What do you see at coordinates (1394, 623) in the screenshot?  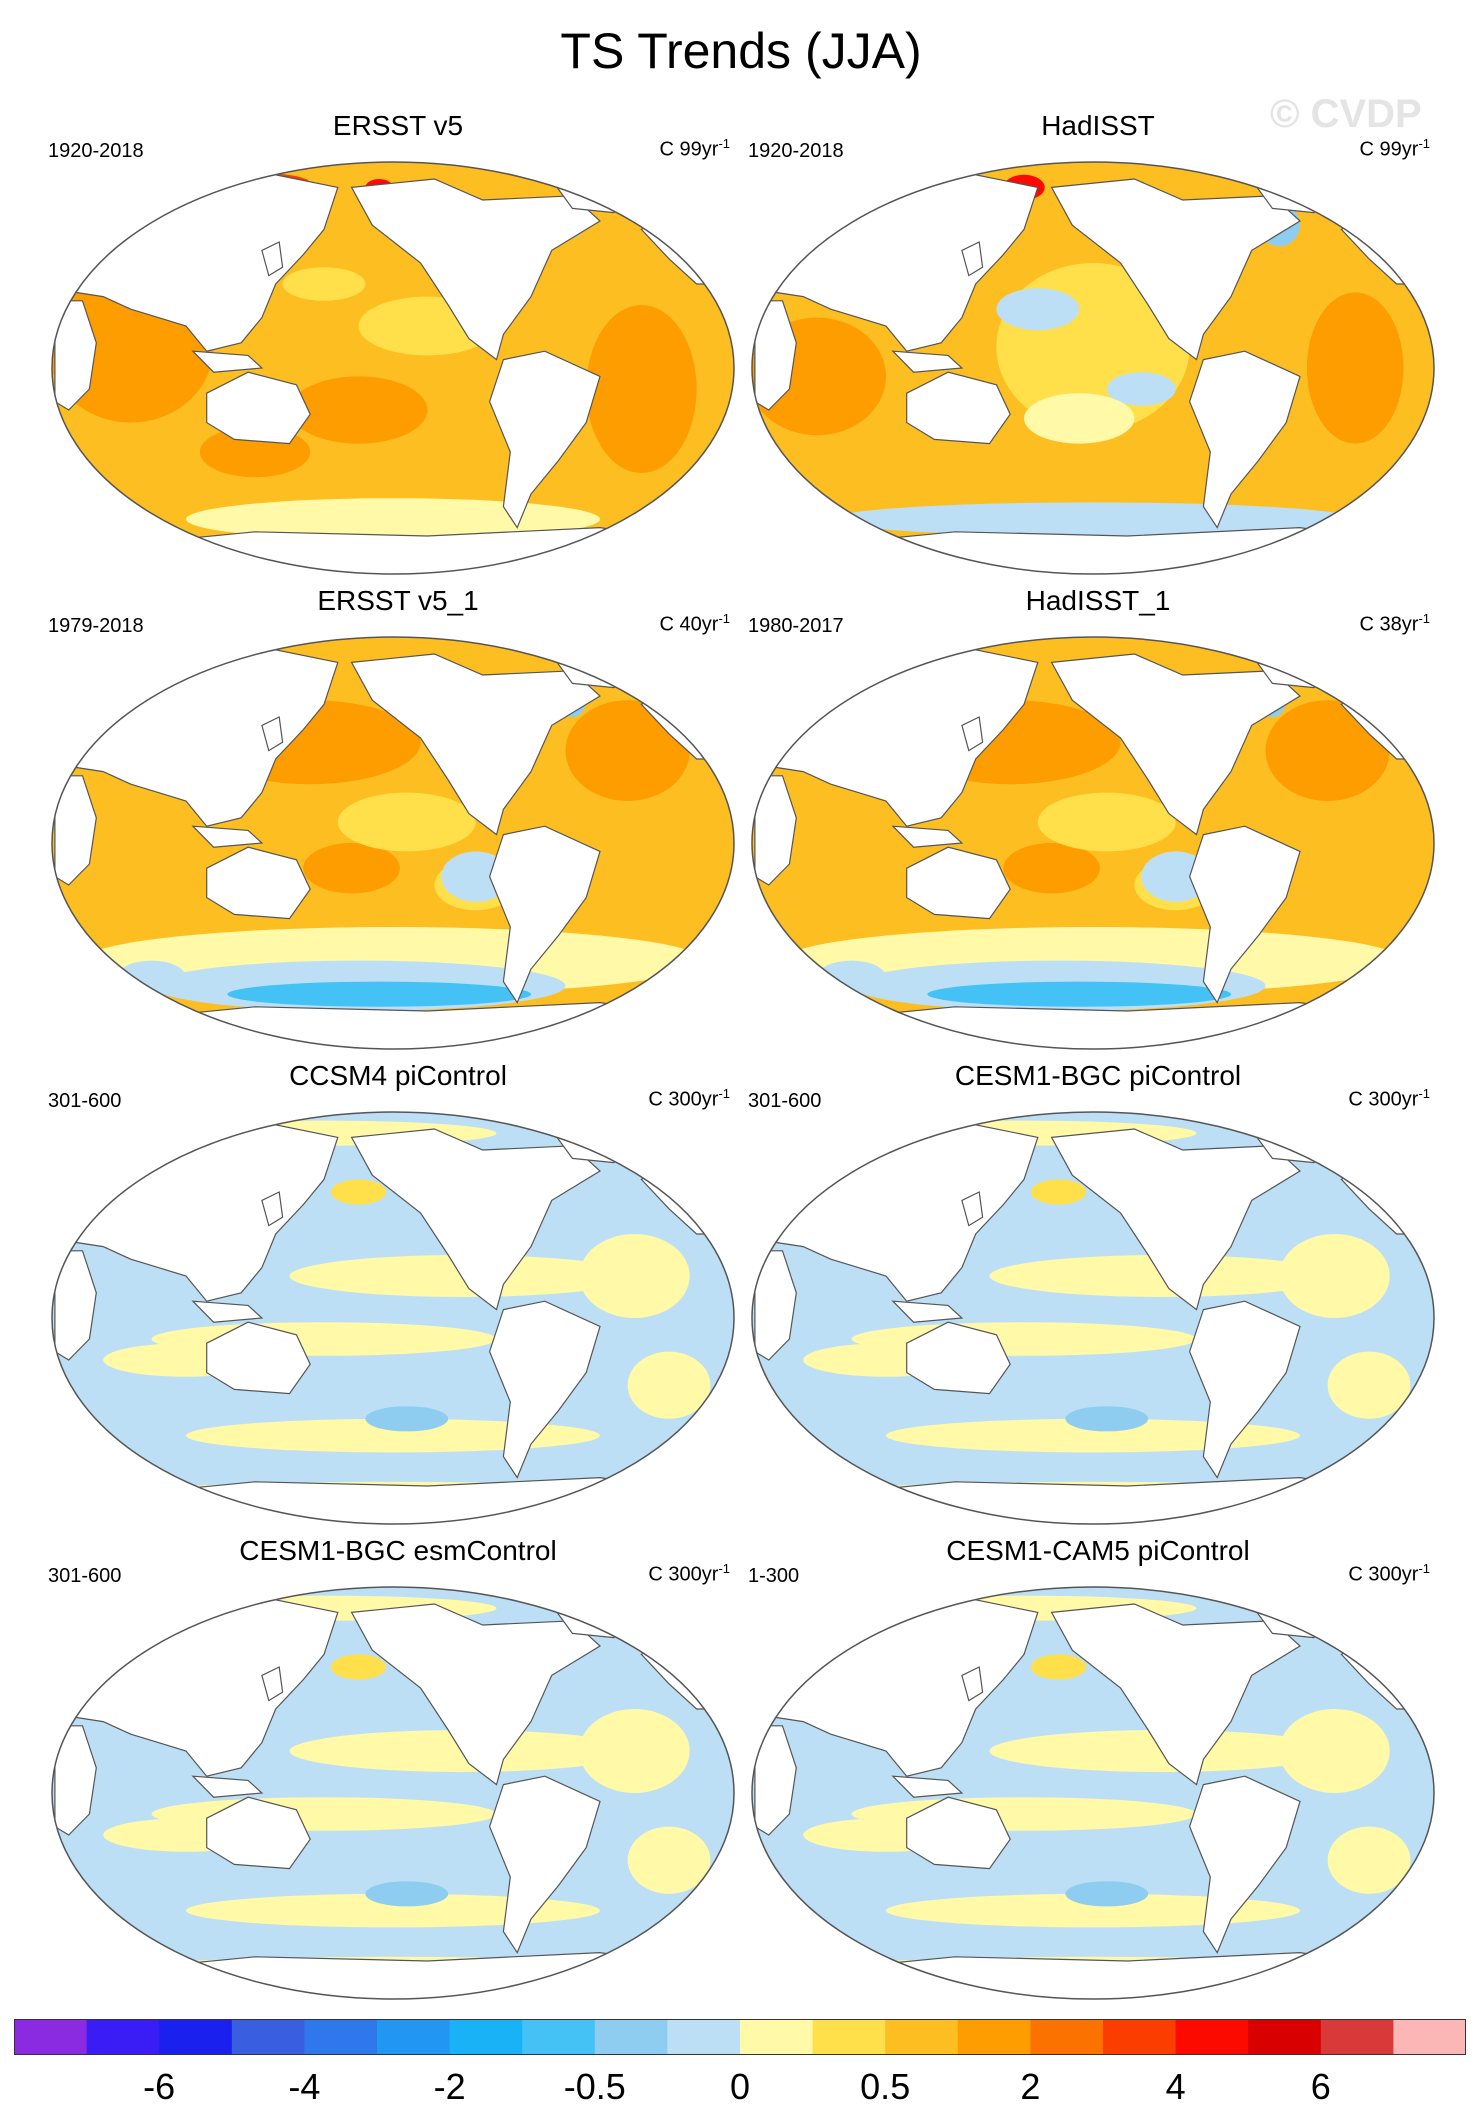 I see `panel-units: C 38yr-1` at bounding box center [1394, 623].